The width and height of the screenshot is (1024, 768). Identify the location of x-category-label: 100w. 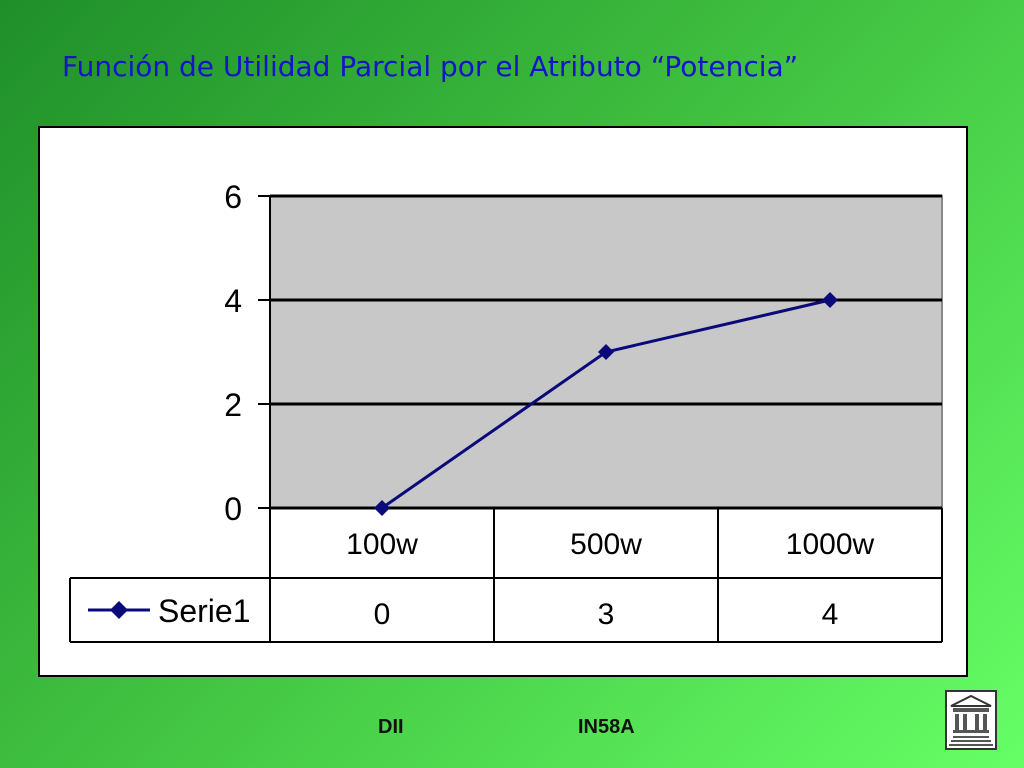
(382, 544).